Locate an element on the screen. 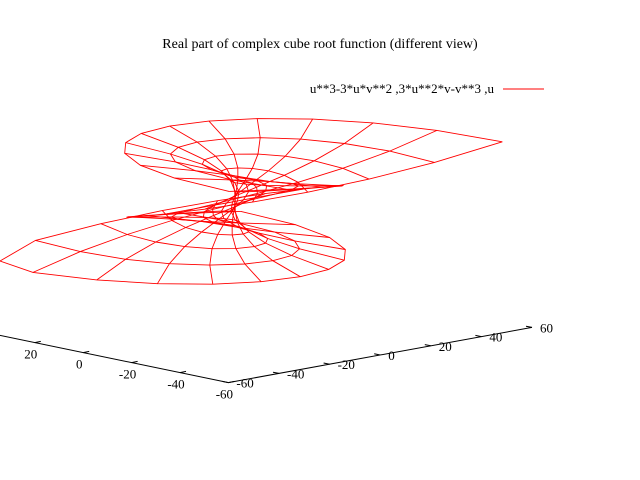 The image size is (640, 480). x-tick-label: 20 is located at coordinates (30, 354).